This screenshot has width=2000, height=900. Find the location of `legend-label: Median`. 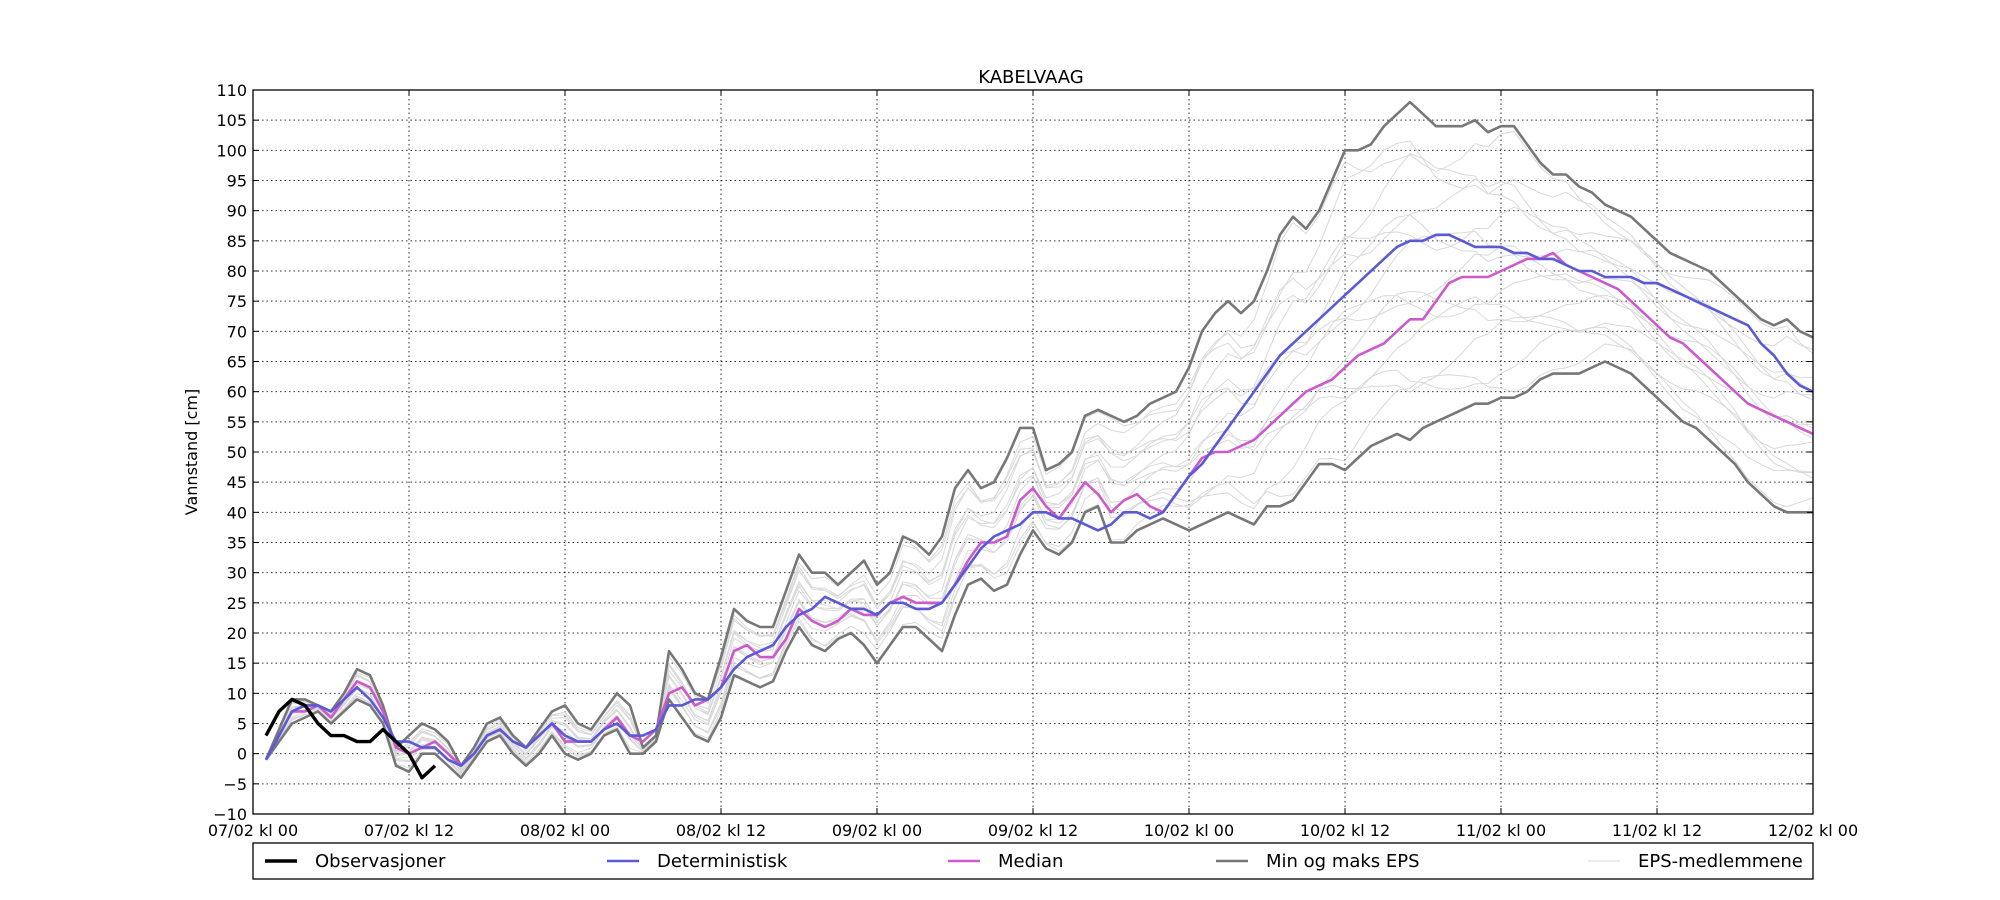

legend-label: Median is located at coordinates (1030, 861).